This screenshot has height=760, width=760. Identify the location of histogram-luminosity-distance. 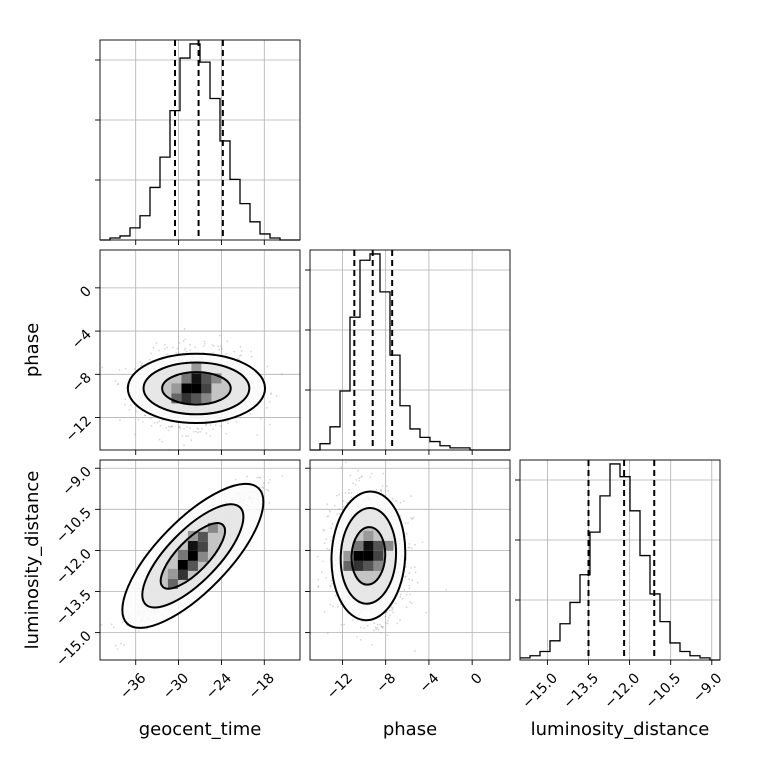
(620, 562).